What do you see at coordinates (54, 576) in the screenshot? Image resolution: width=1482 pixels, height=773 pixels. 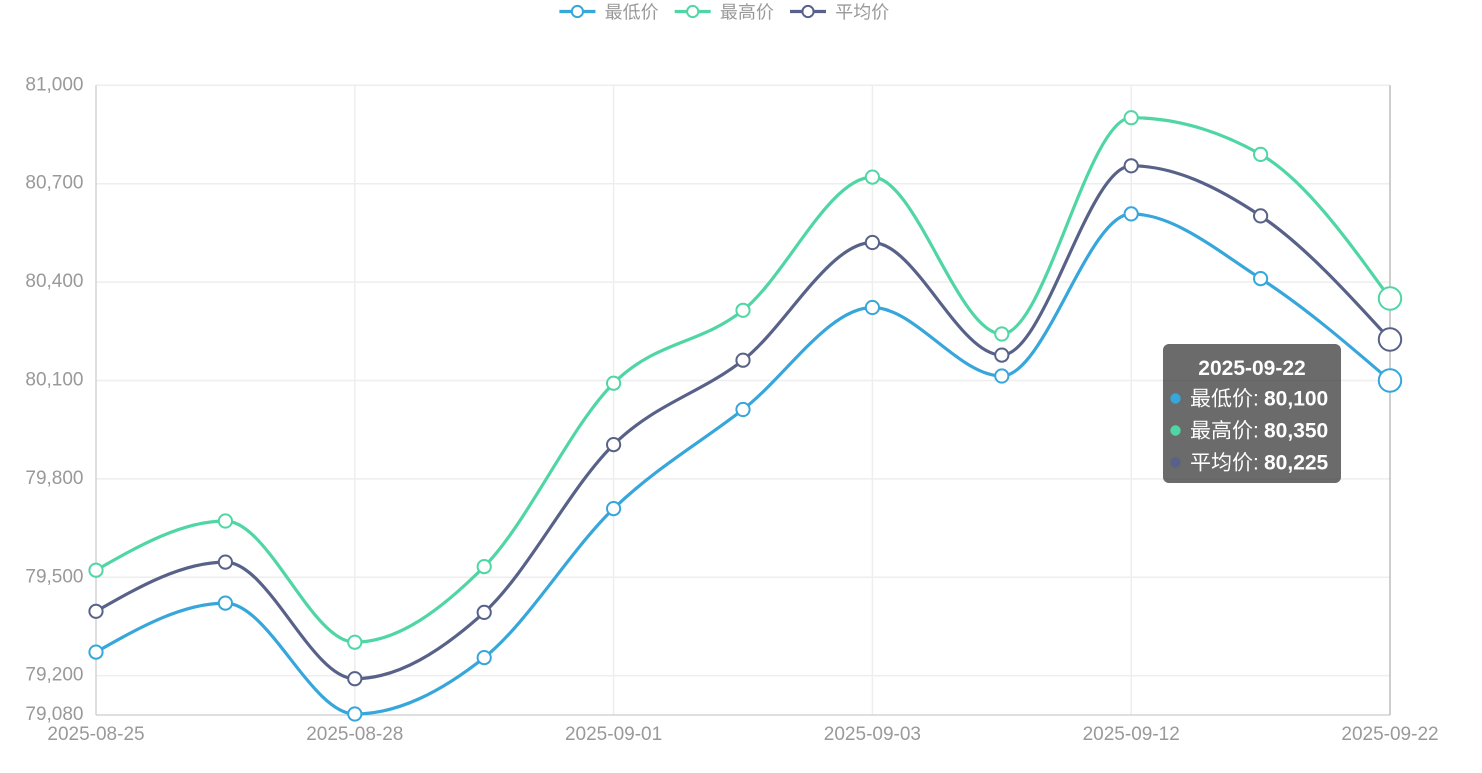 I see `svg-text: 79,500` at bounding box center [54, 576].